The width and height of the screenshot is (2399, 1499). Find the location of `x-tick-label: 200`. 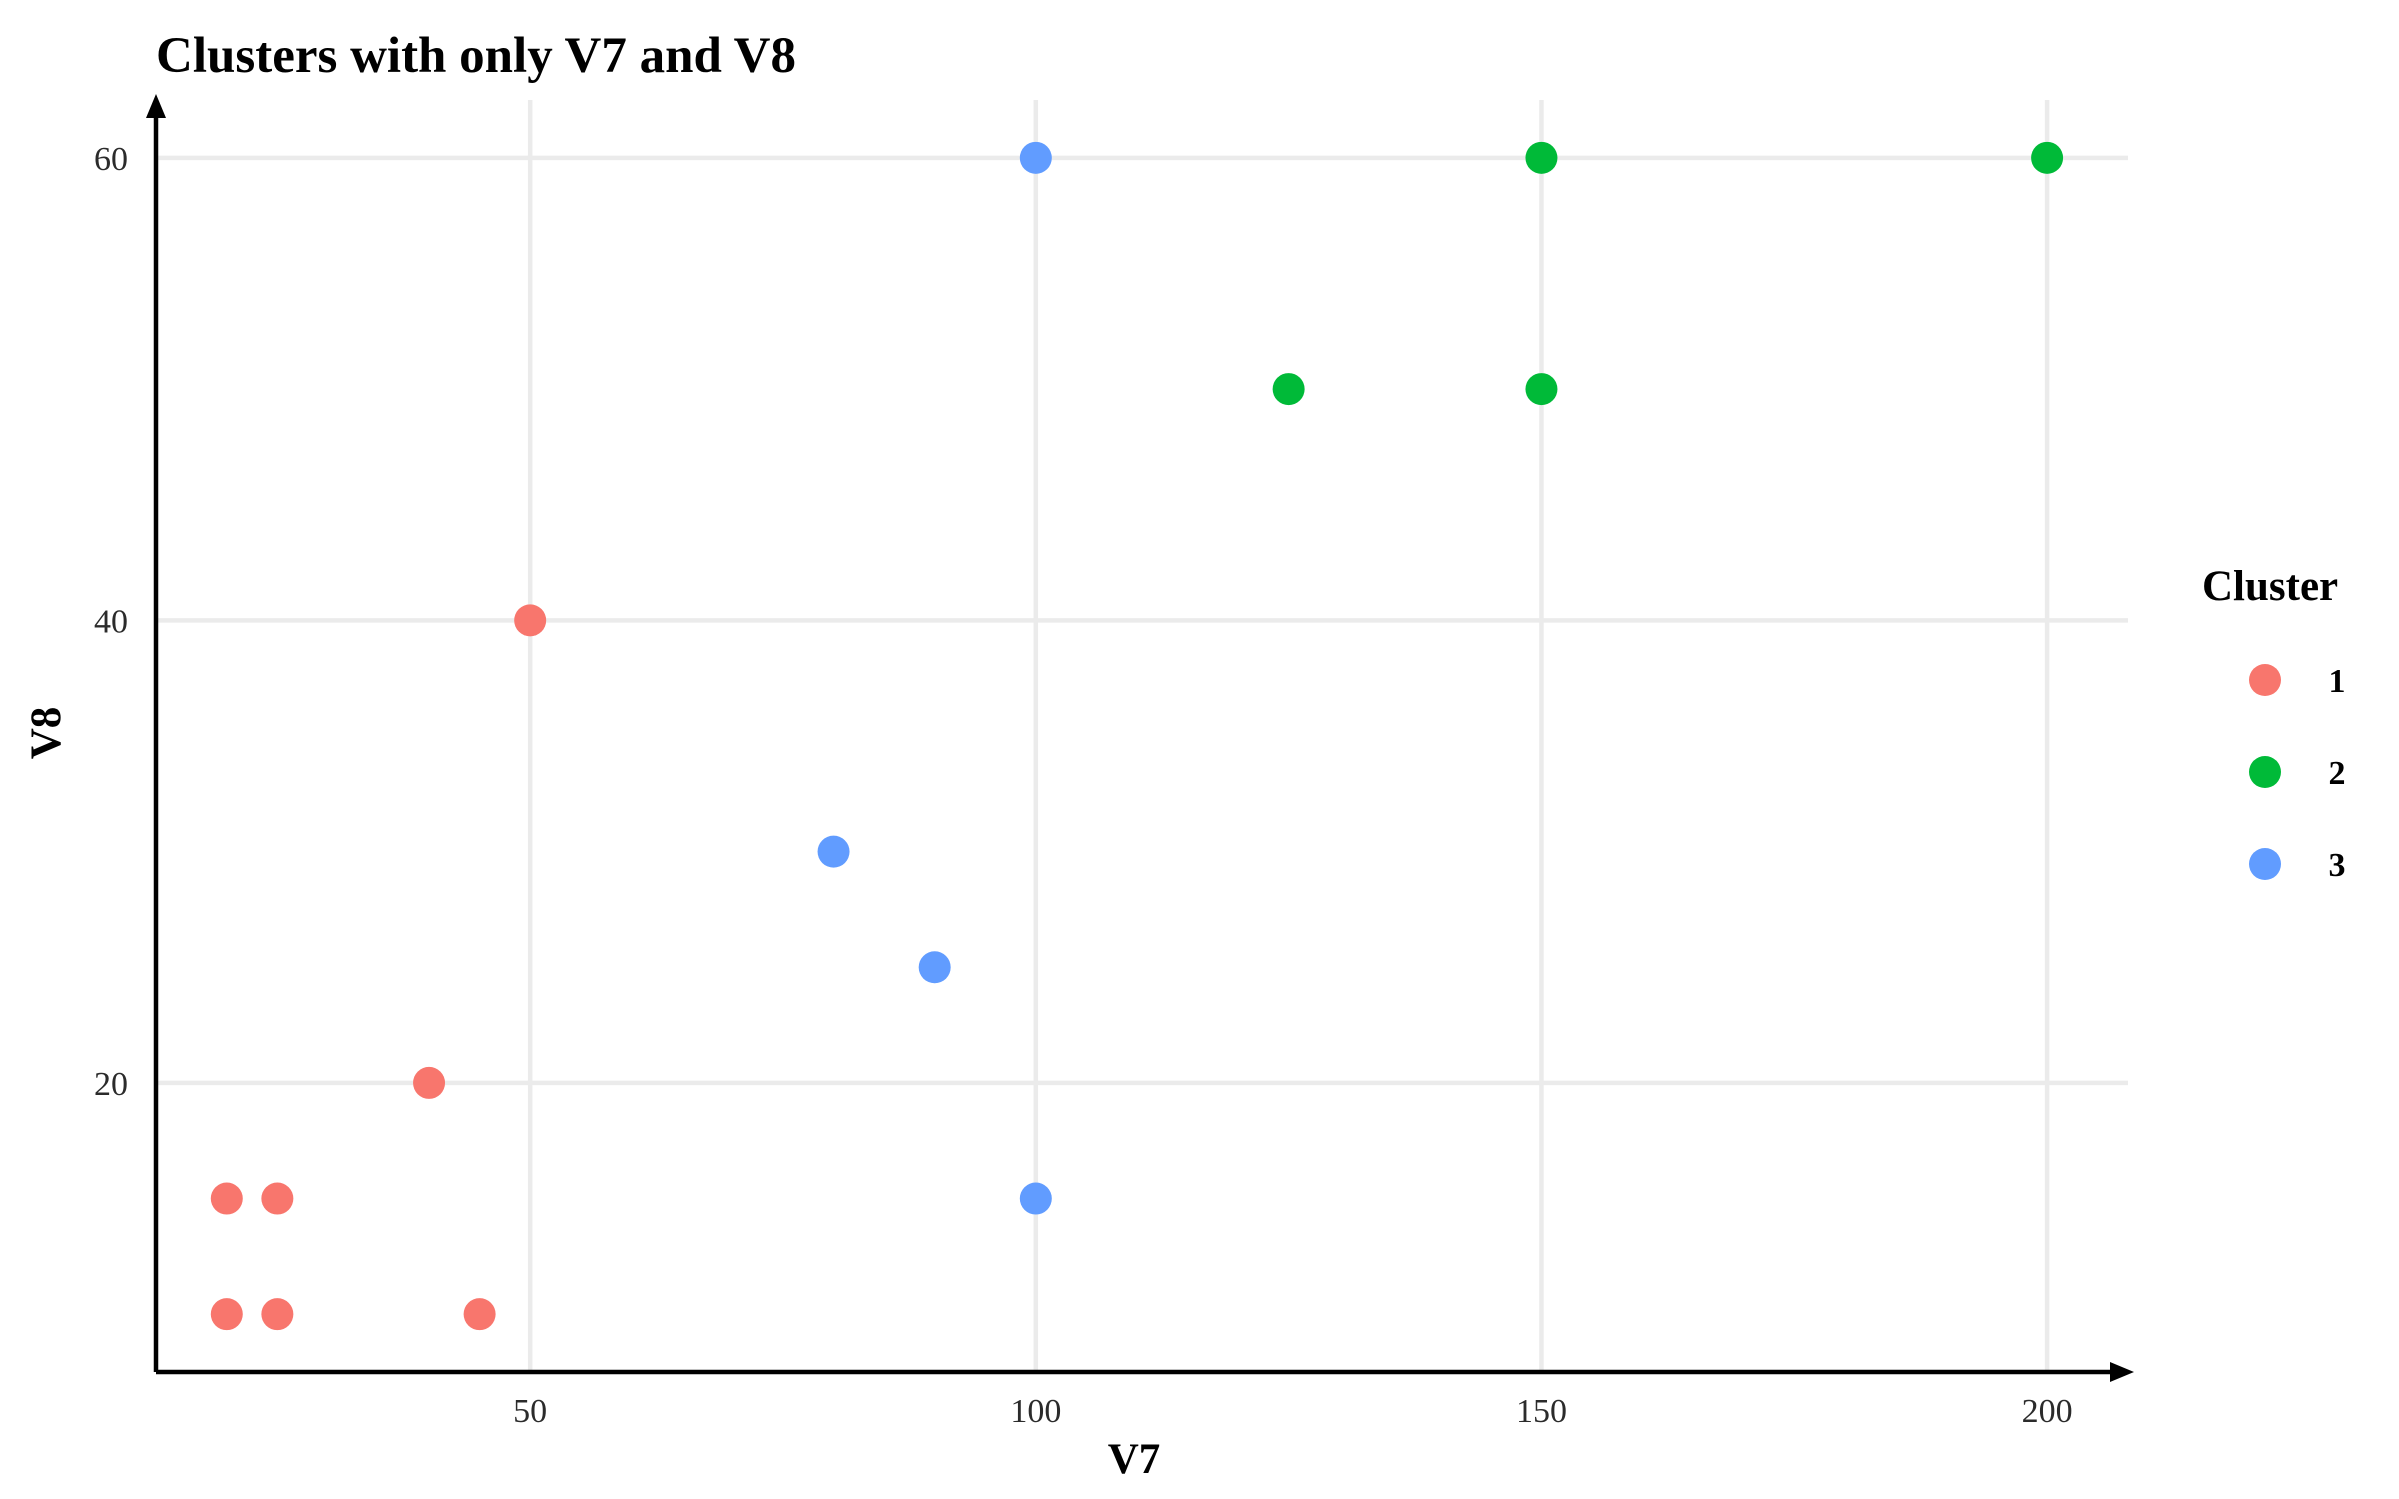

x-tick-label: 200 is located at coordinates (2047, 1411).